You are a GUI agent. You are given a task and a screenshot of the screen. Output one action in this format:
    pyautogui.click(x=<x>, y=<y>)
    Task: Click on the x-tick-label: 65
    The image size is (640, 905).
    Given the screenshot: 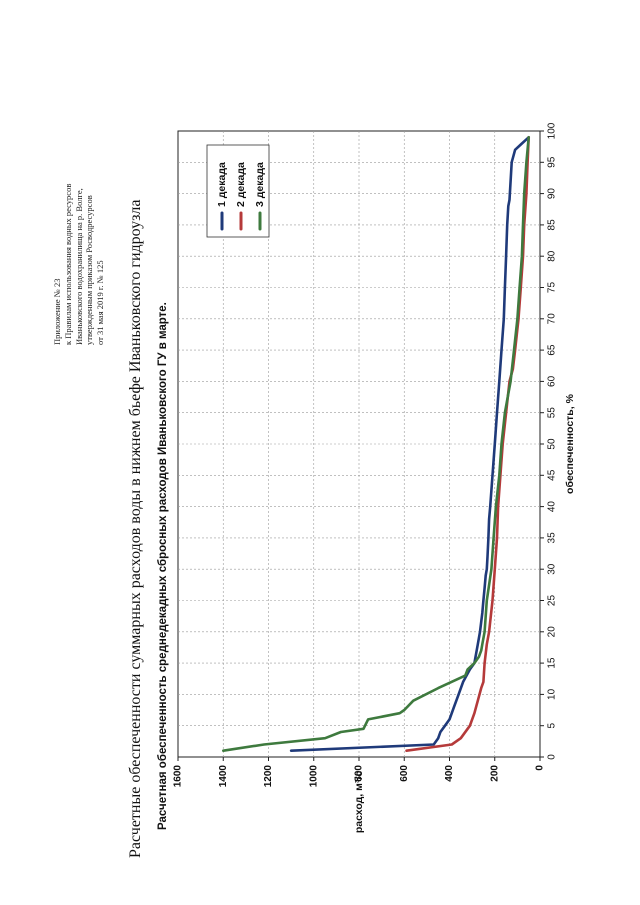 What is the action you would take?
    pyautogui.click(x=552, y=350)
    